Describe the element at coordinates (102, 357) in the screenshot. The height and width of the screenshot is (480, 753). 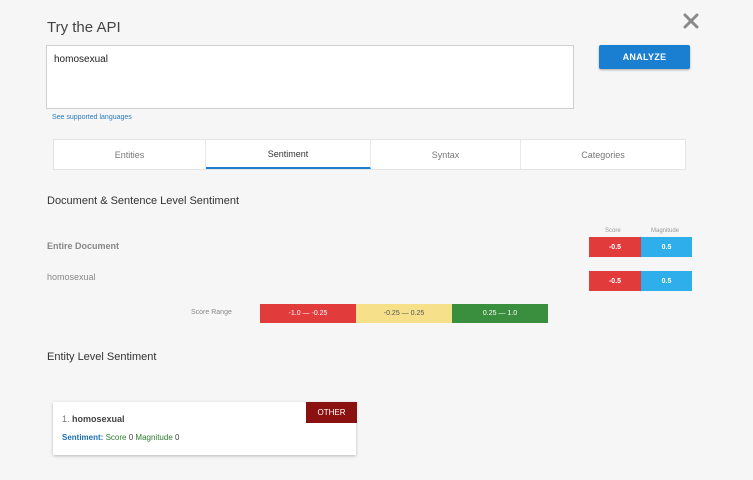
I see `entity-sentiment-heading: Entity Level Sentiment` at that location.